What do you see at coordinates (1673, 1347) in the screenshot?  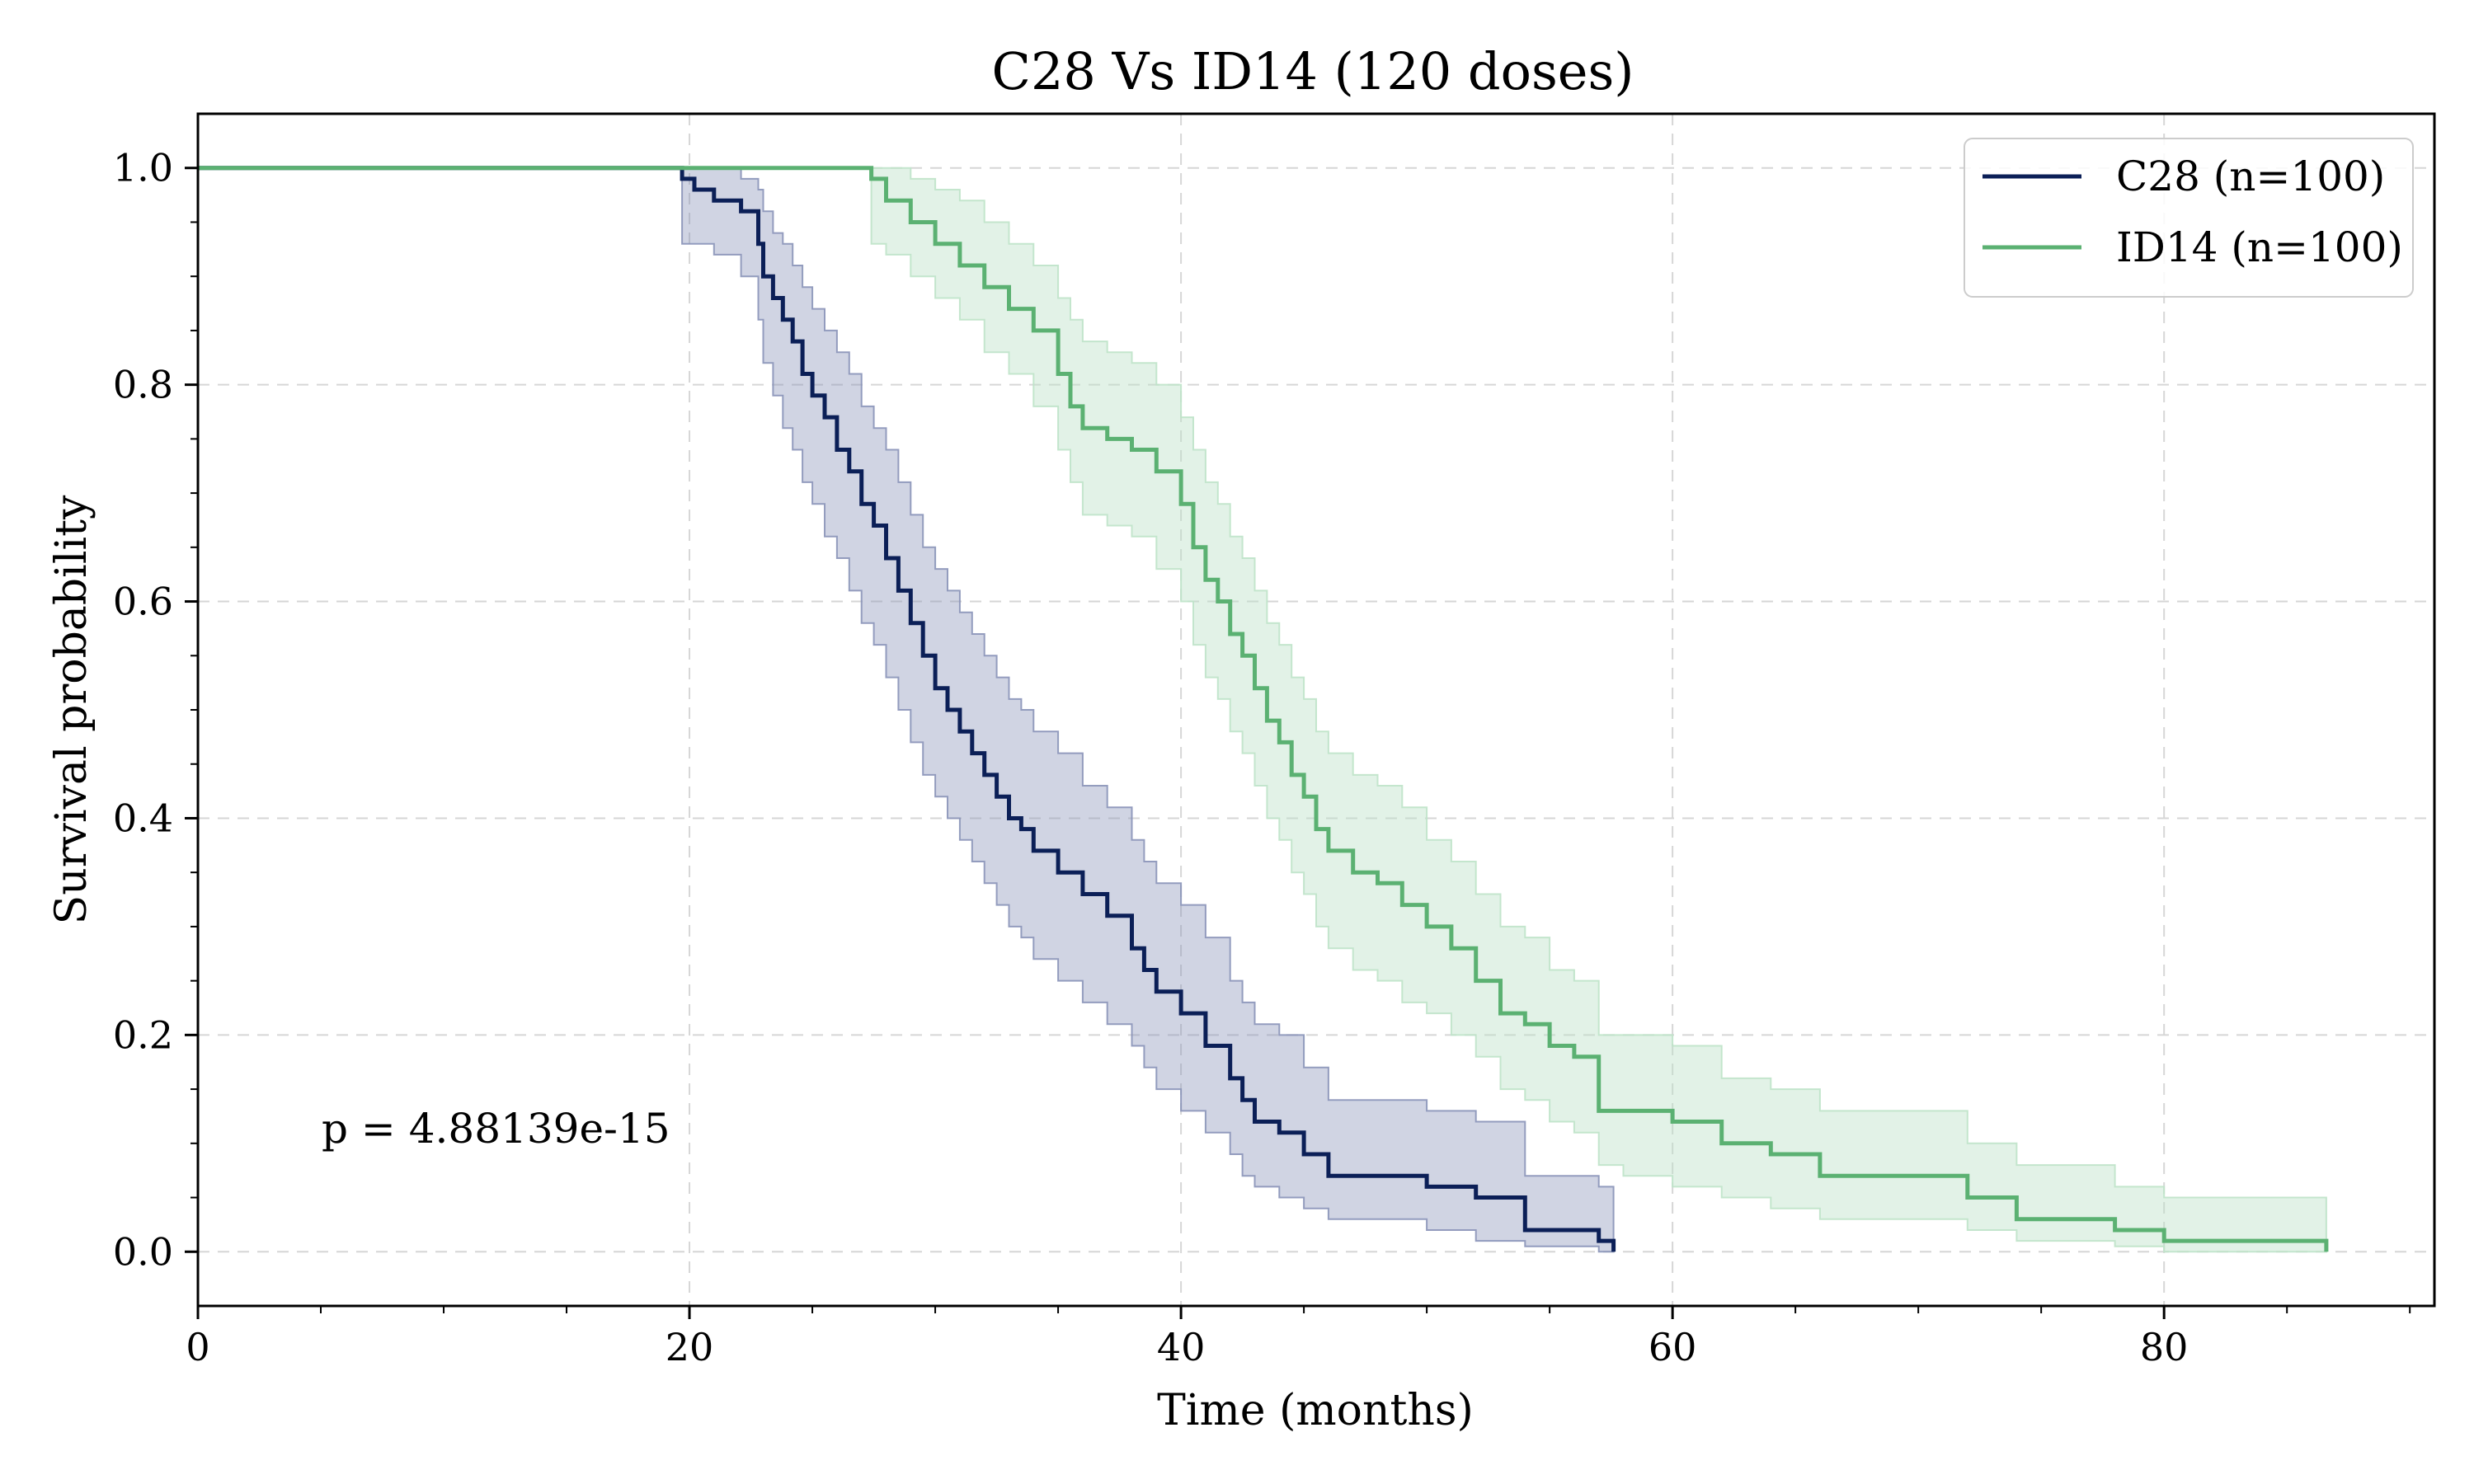 I see `x-tick-label-3: 60` at bounding box center [1673, 1347].